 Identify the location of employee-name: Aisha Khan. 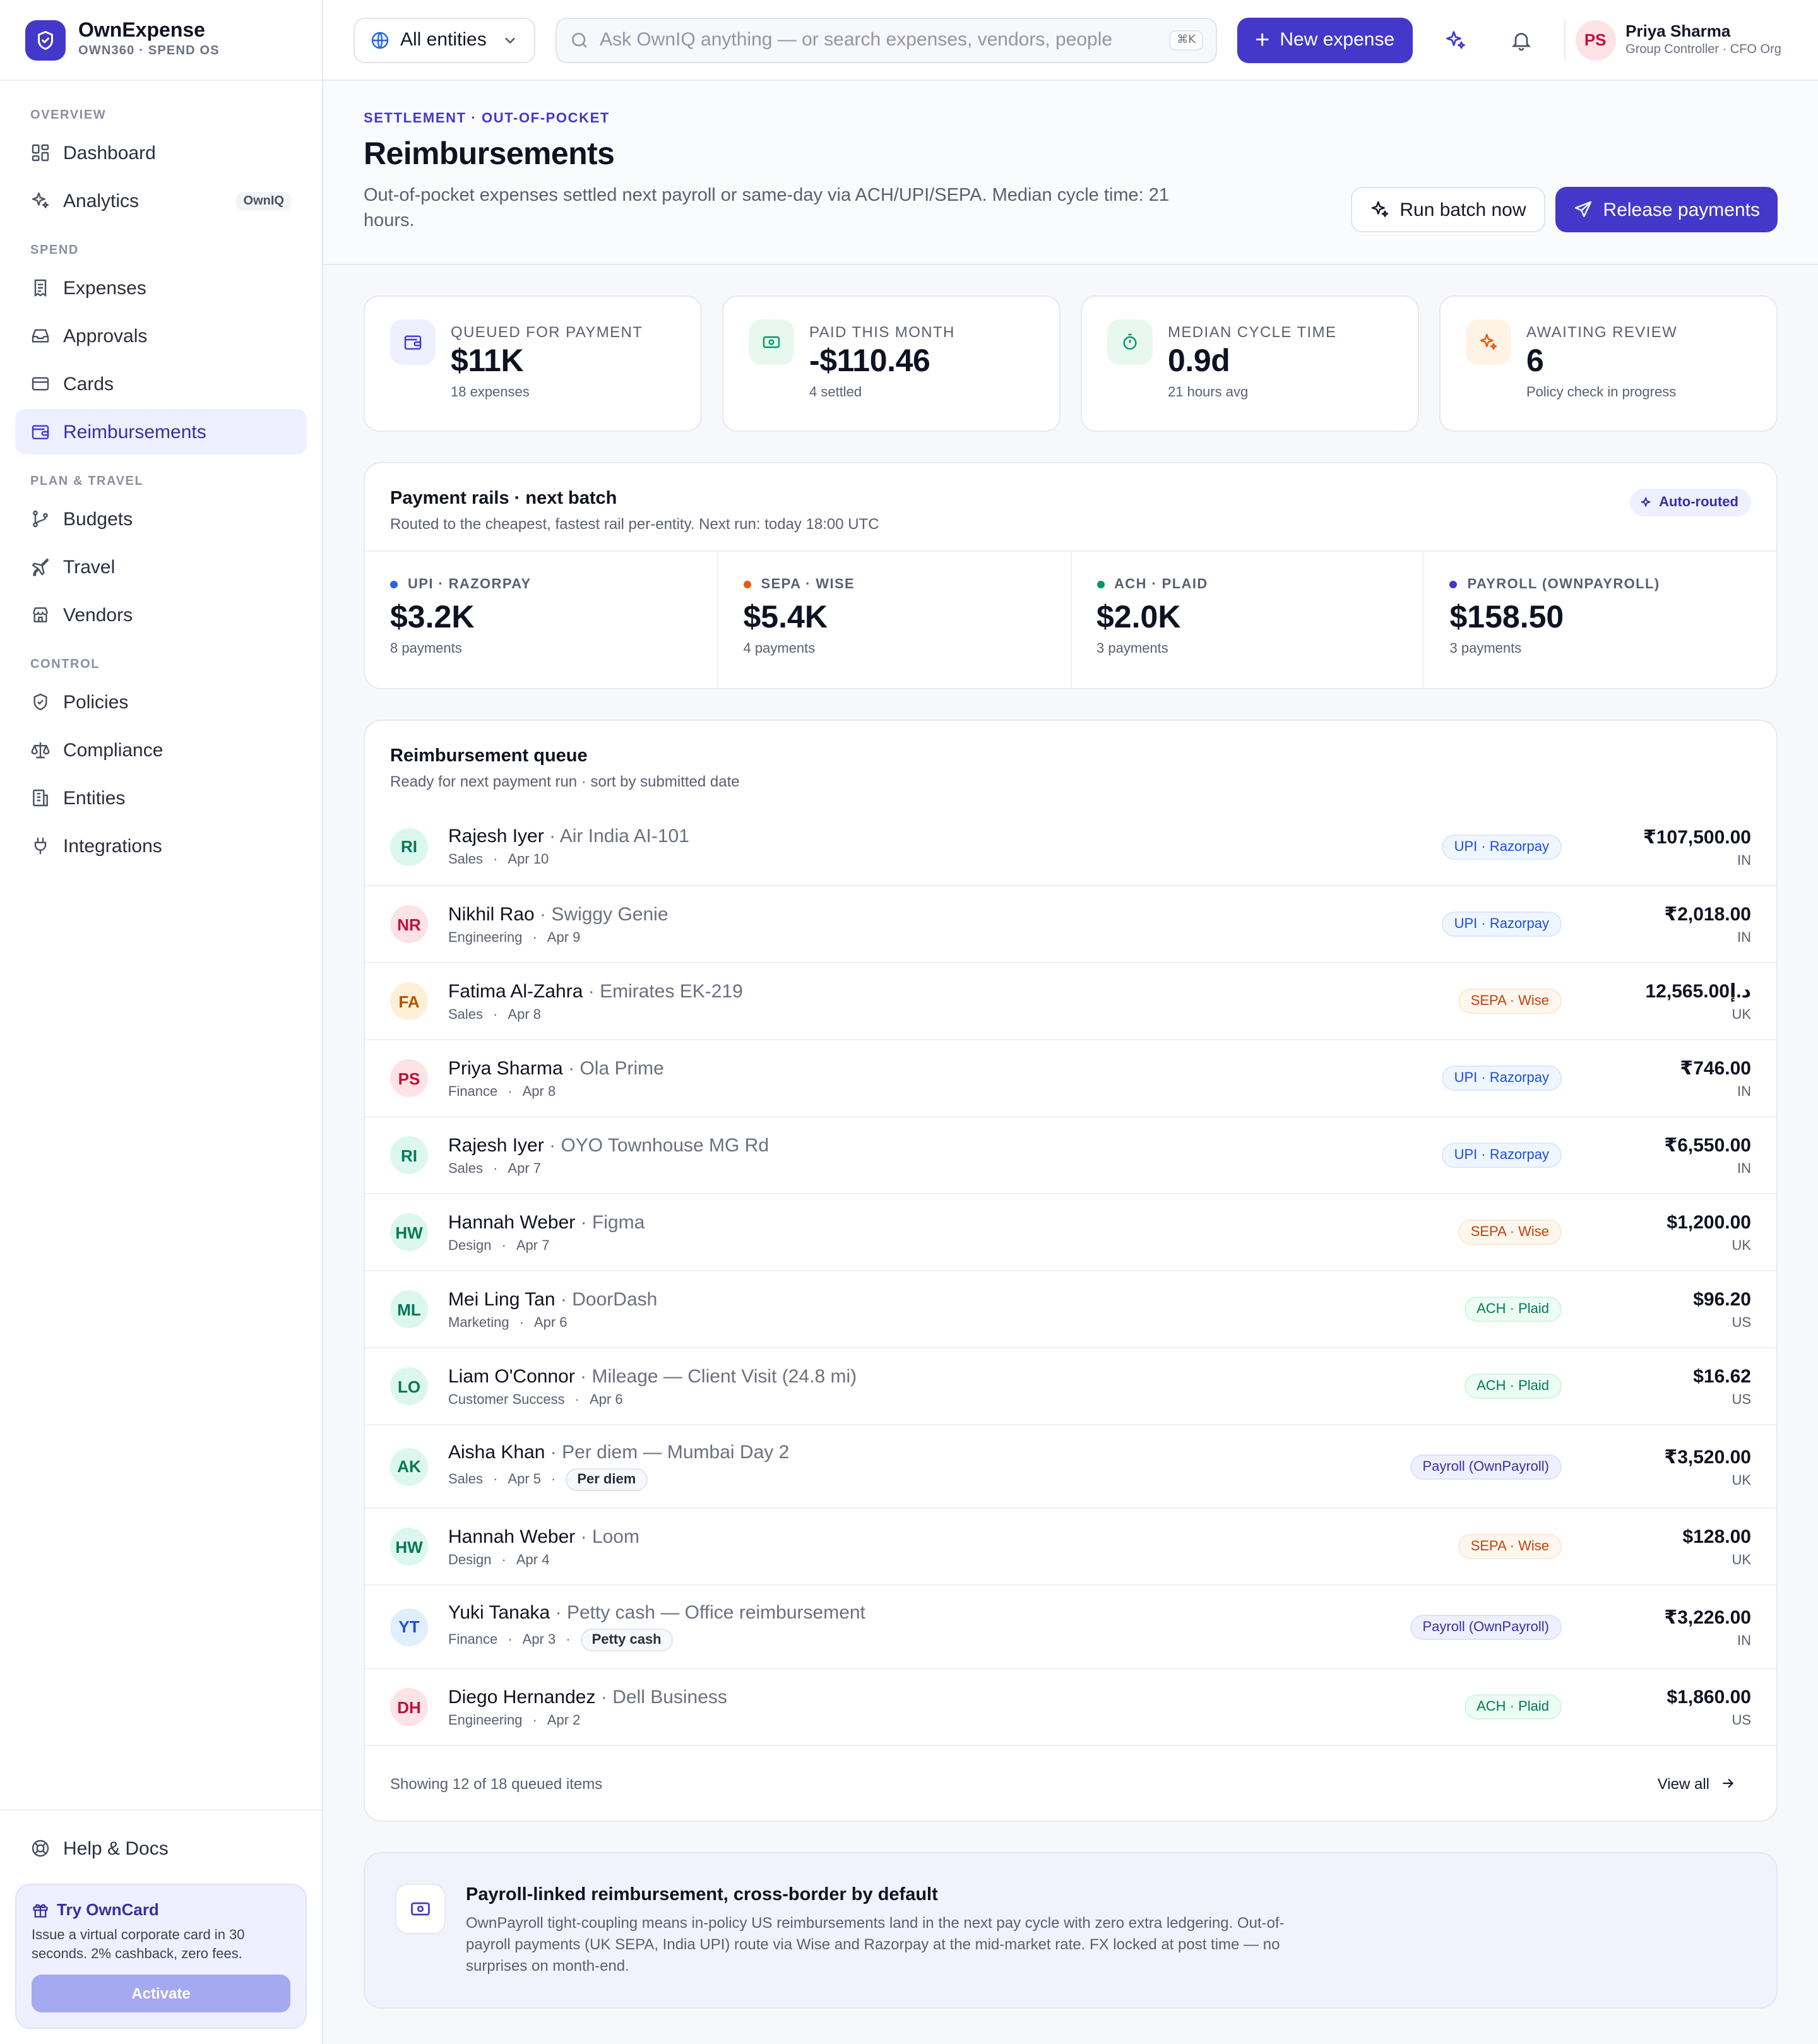
(496, 1452).